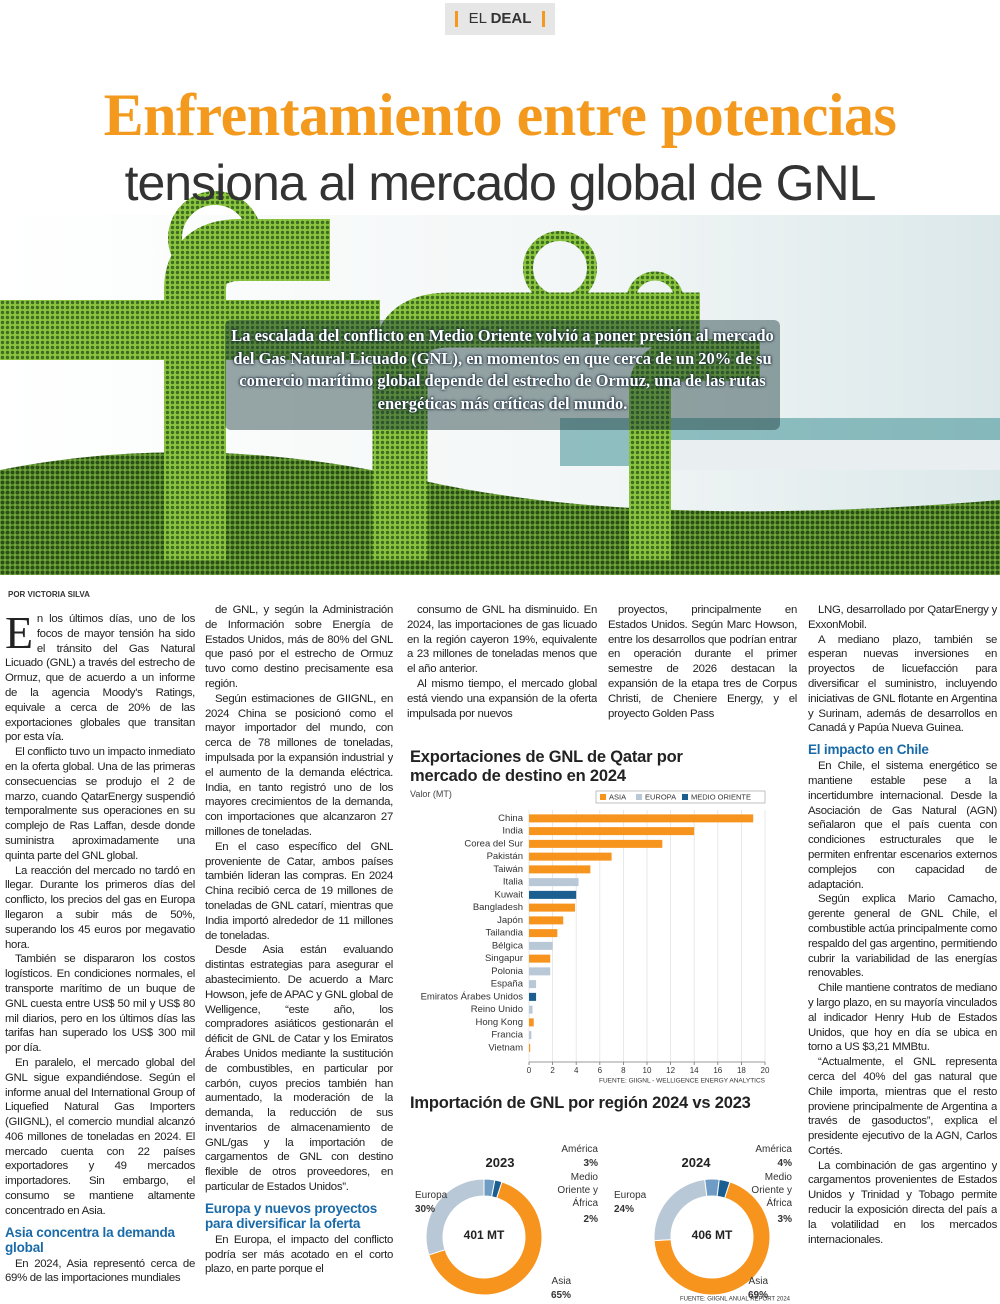 The height and width of the screenshot is (1304, 1000). I want to click on category-label: Francia, so click(507, 1035).